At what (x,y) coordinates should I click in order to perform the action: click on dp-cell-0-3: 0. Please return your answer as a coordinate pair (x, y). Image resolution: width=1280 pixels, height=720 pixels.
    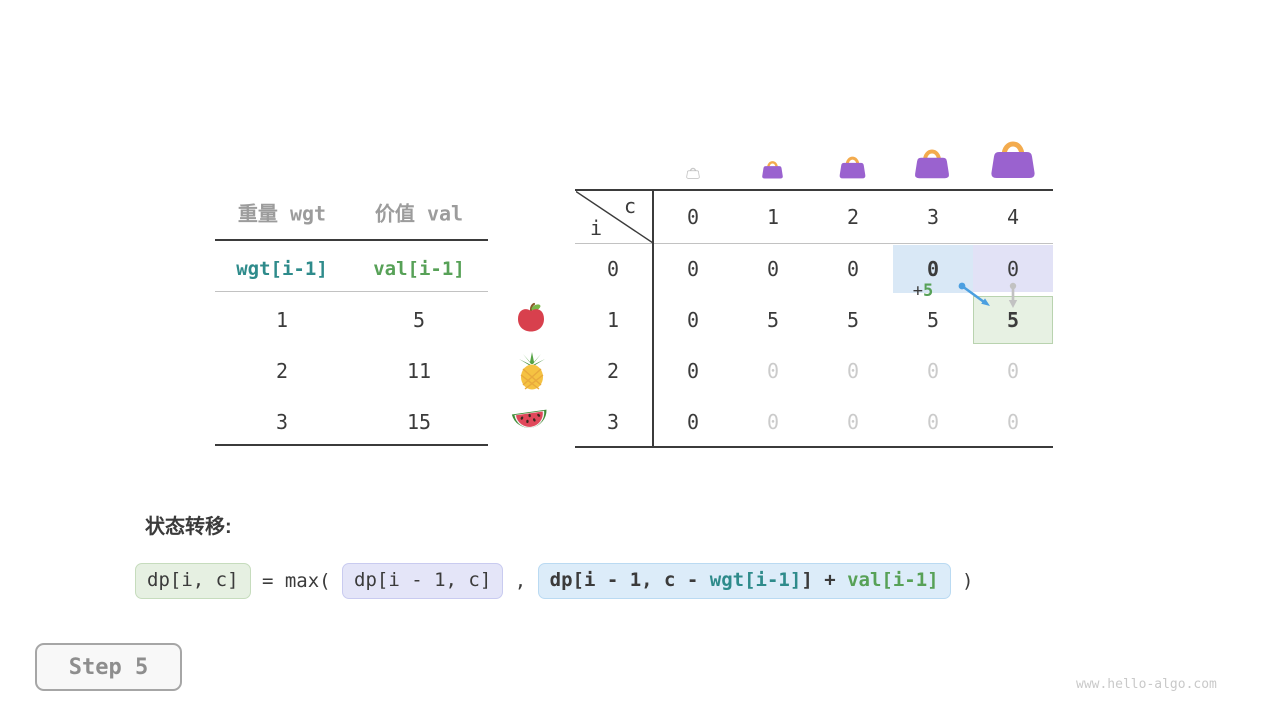
    Looking at the image, I should click on (933, 269).